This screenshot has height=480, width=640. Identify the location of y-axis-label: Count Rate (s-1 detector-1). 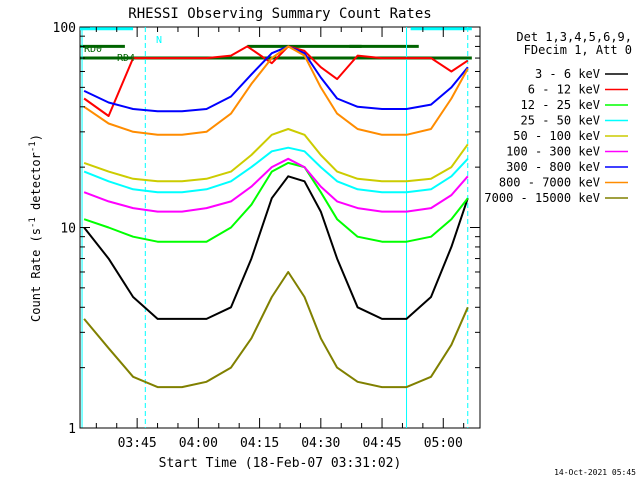
(35, 228).